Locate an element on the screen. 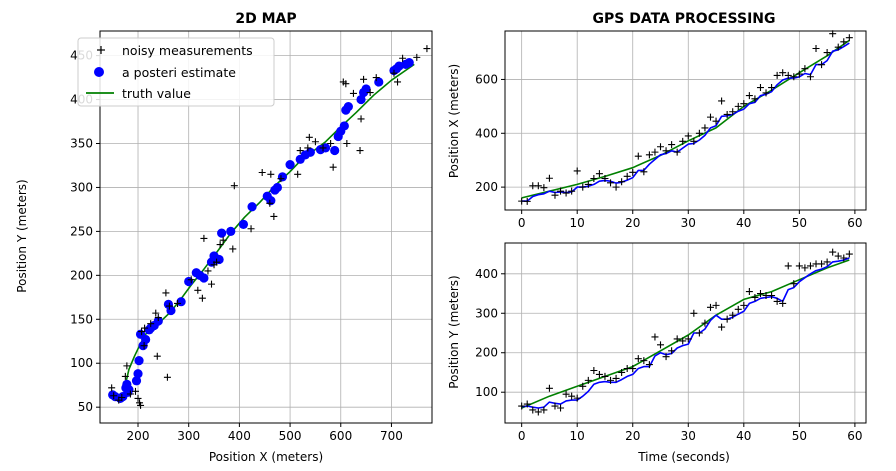 Image resolution: width=896 pixels, height=471 pixels. tick-label-y: 600 is located at coordinates (486, 79).